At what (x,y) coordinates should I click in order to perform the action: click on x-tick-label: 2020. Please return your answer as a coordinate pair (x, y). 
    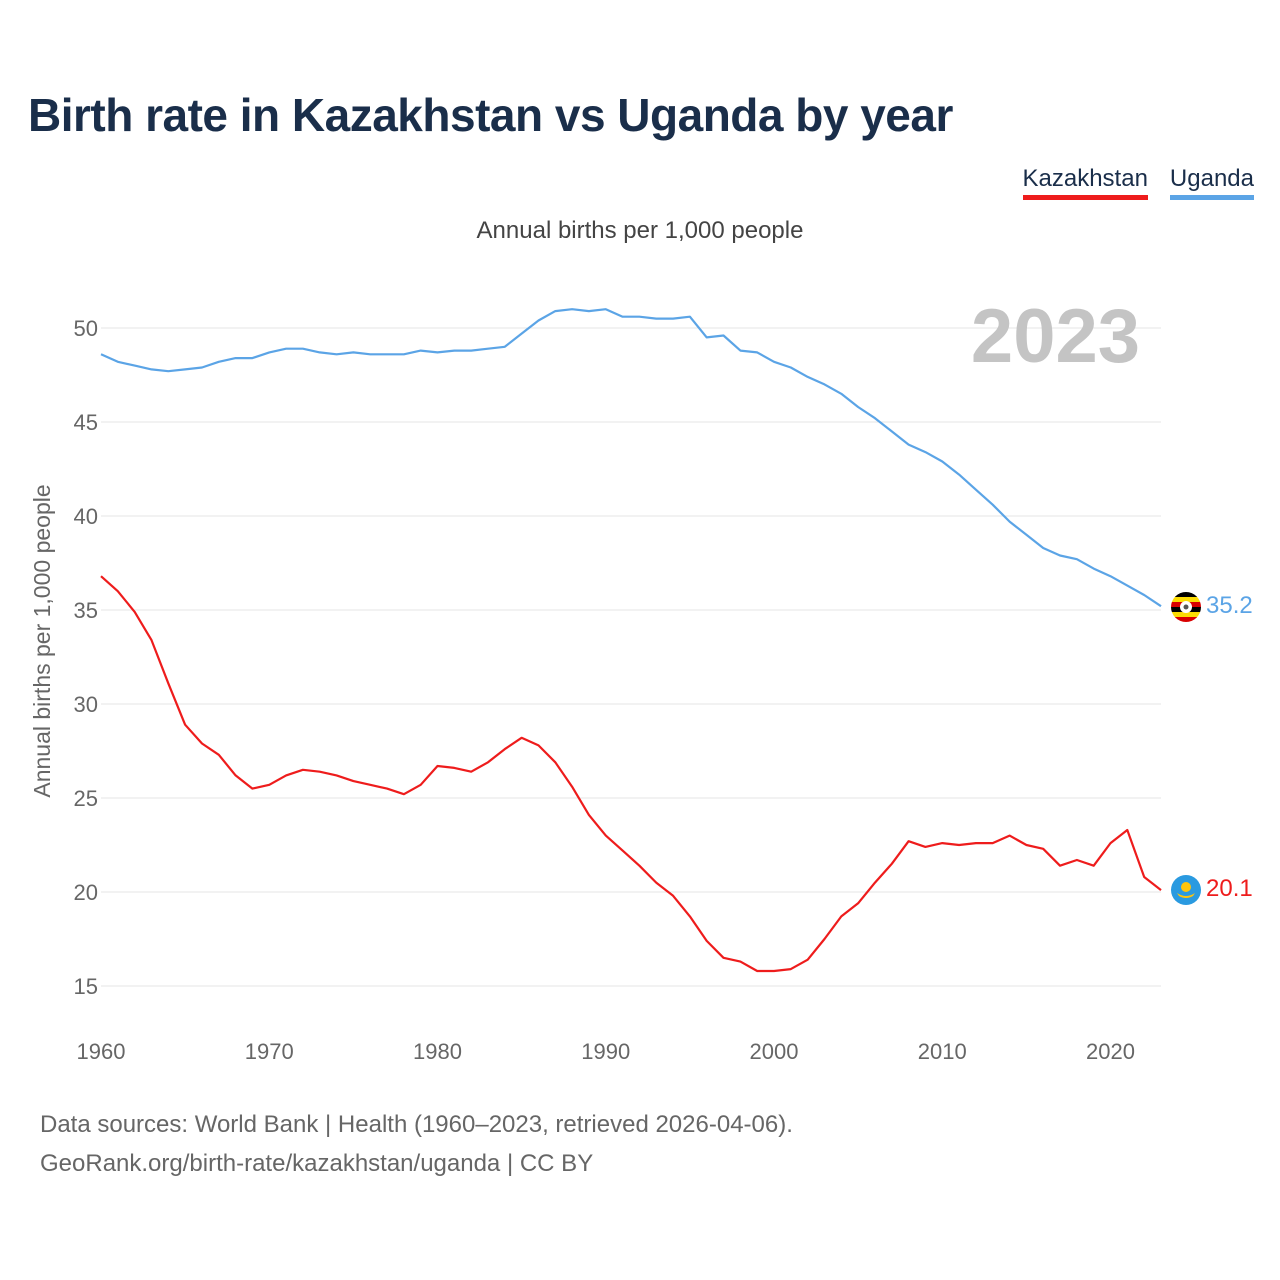
    Looking at the image, I should click on (1110, 1051).